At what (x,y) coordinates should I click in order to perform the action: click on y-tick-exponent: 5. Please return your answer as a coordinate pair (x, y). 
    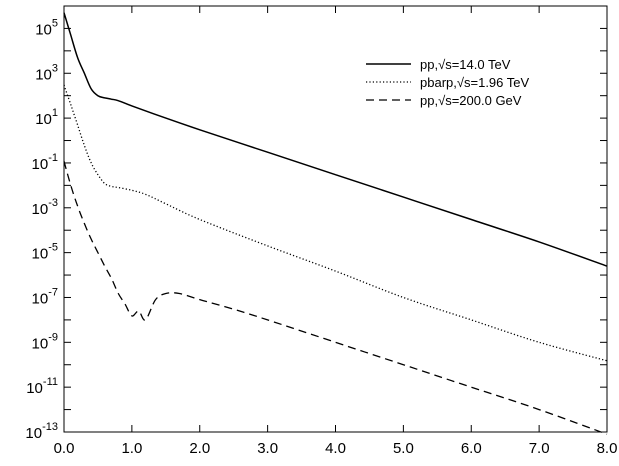
    Looking at the image, I should click on (55, 23).